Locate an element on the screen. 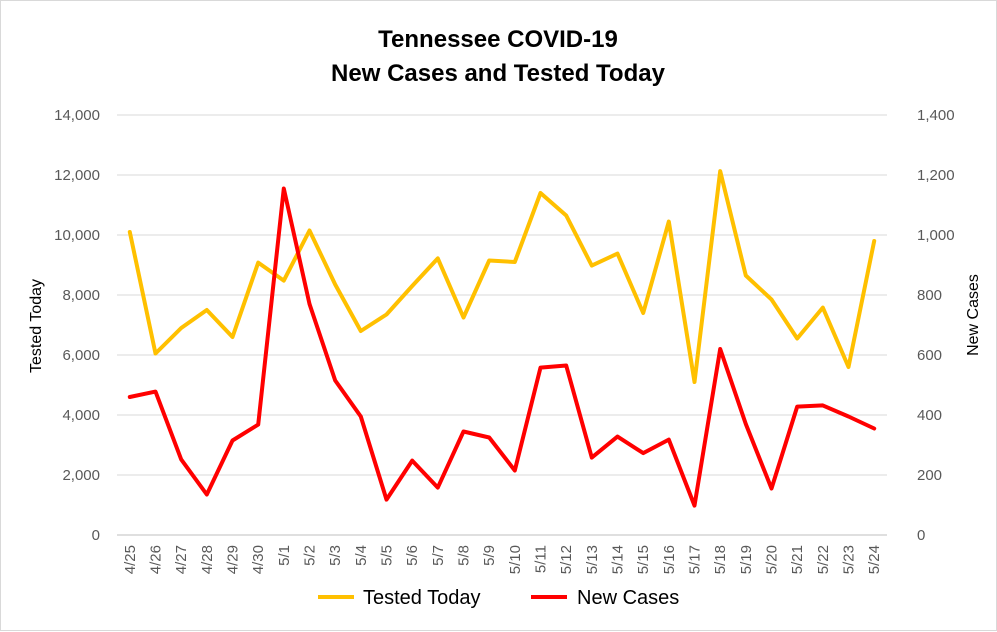 This screenshot has width=997, height=632. x-tick-label: 5/23 is located at coordinates (849, 559).